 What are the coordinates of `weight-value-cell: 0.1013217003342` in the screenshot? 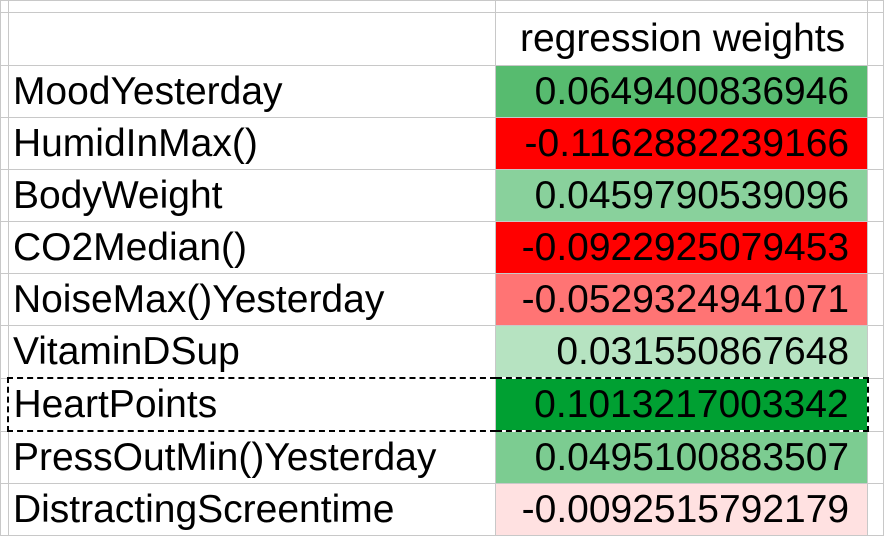 It's located at (682, 404).